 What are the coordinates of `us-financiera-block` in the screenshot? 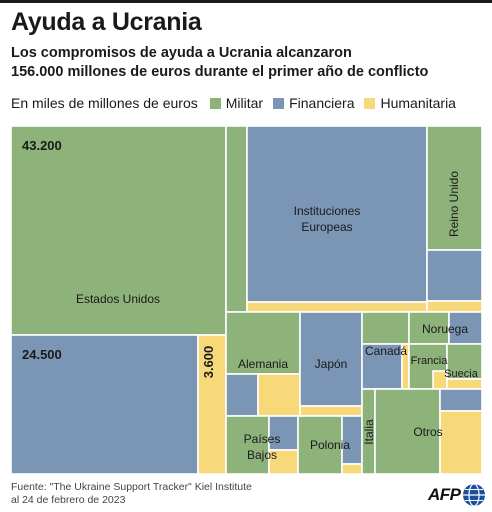 It's located at (104, 404).